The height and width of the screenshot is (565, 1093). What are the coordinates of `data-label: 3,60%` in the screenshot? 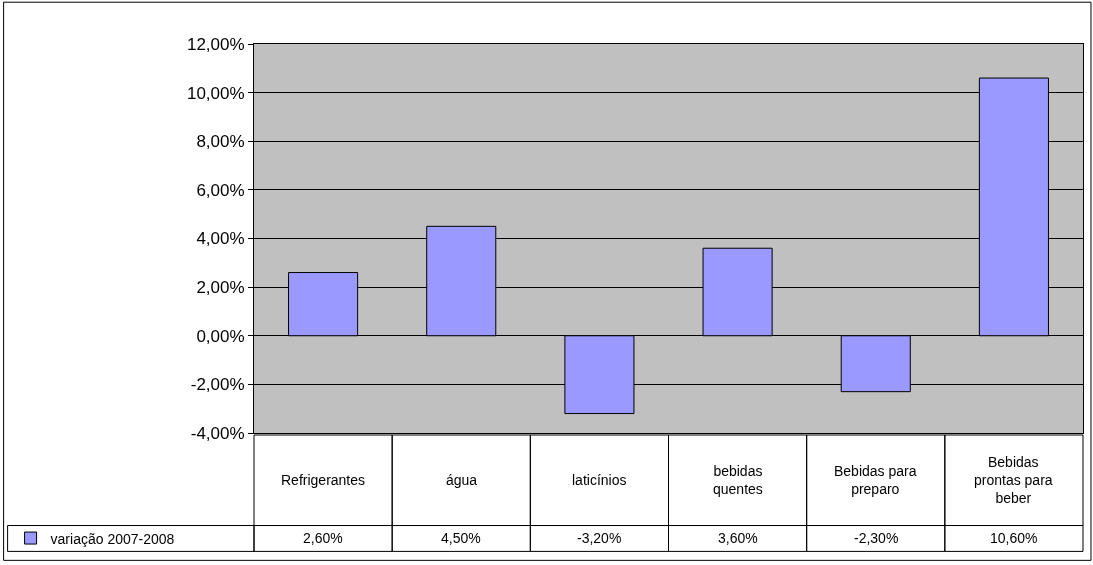 It's located at (738, 538).